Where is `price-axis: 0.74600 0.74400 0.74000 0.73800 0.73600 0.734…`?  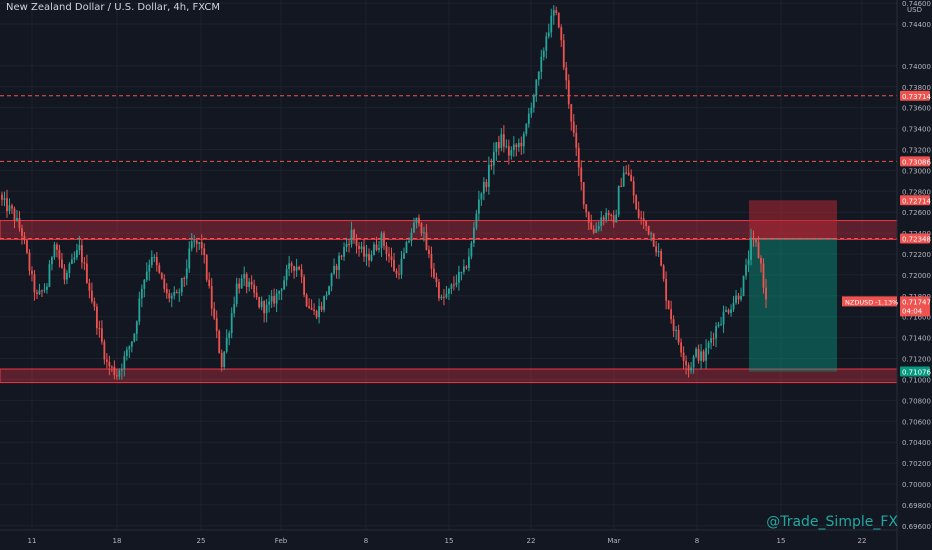
price-axis: 0.74600 0.74400 0.74000 0.73800 0.73600 0.734… is located at coordinates (913, 275).